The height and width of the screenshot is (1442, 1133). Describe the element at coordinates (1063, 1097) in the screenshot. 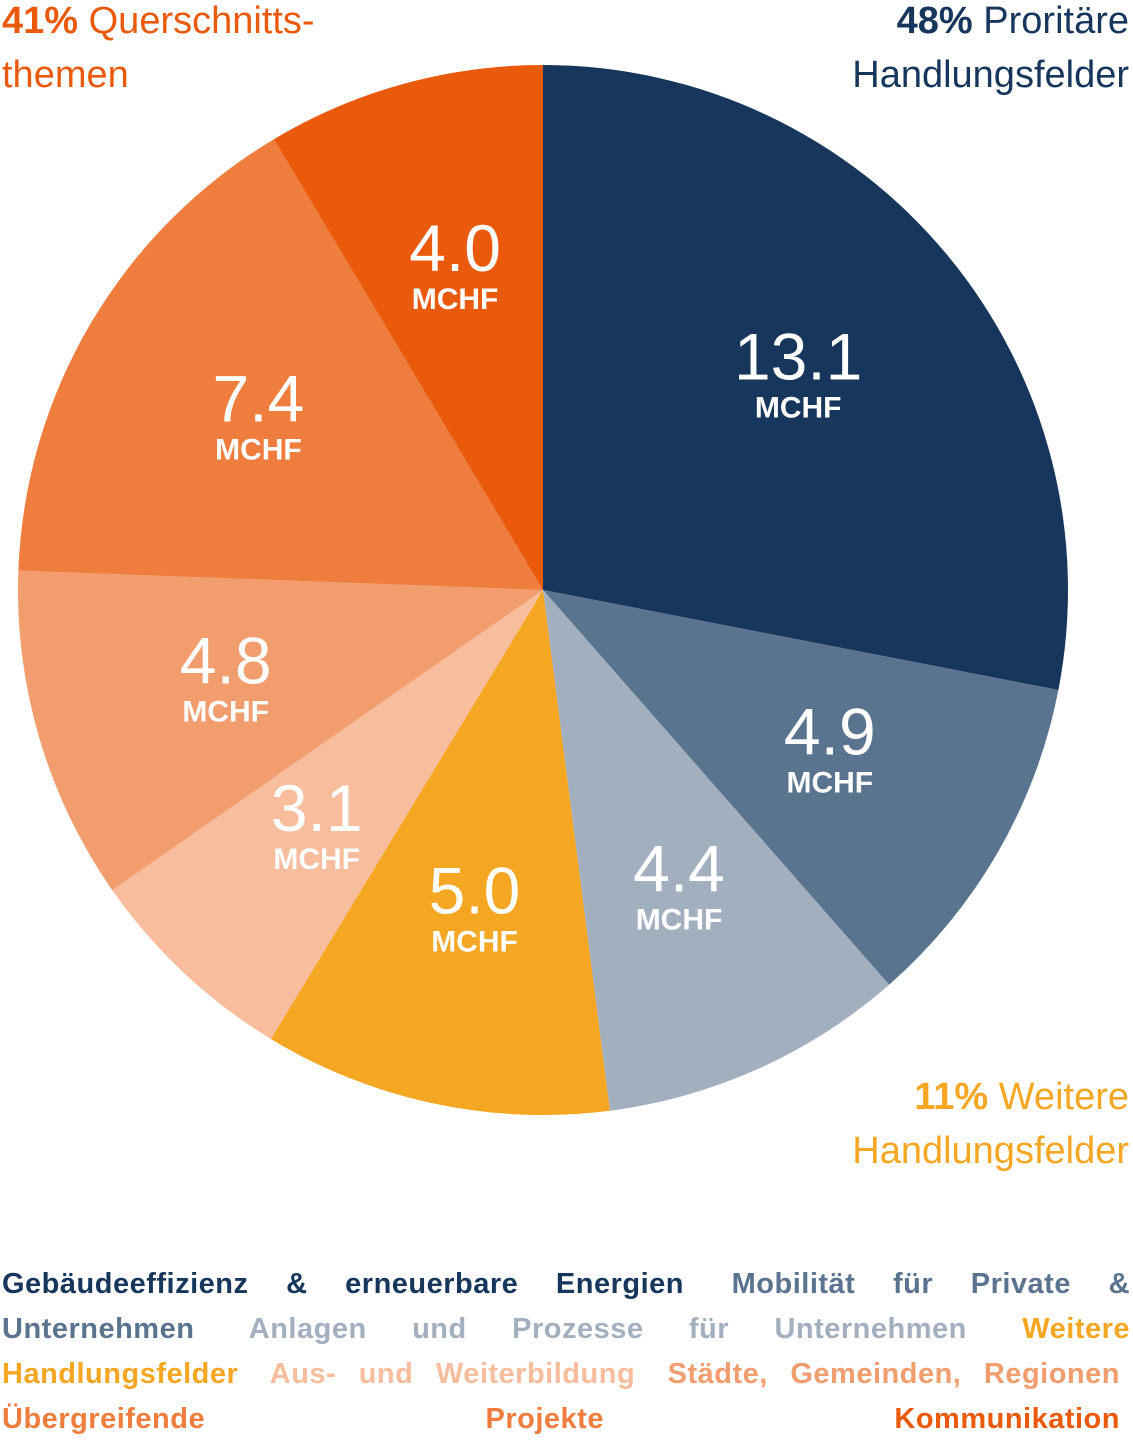

I see `group-text-line1: Weitere` at that location.